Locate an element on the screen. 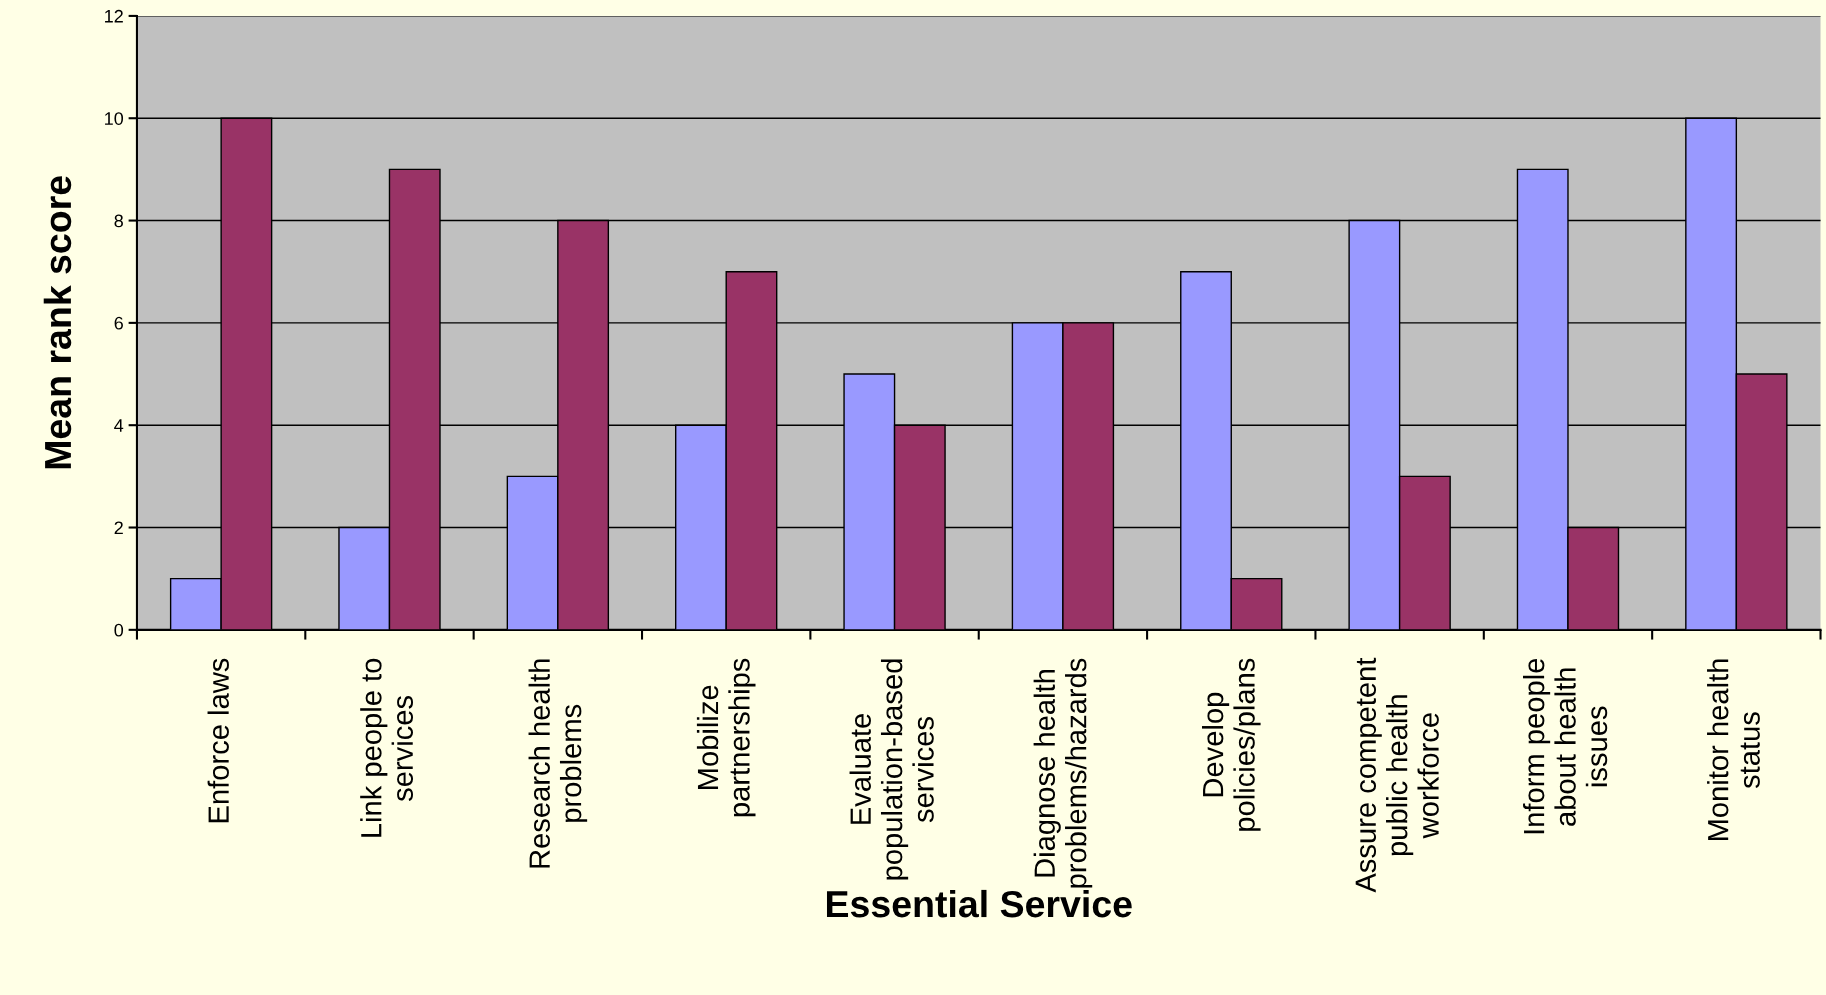  x-tick-label: Develop policies/plans is located at coordinates (1231, 744).